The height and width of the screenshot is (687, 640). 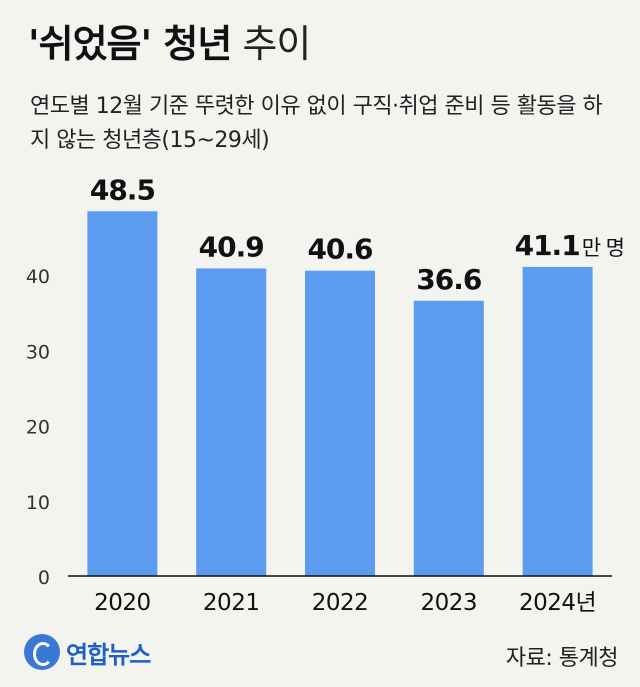 What do you see at coordinates (122, 603) in the screenshot?
I see `x-tick-label: 2020` at bounding box center [122, 603].